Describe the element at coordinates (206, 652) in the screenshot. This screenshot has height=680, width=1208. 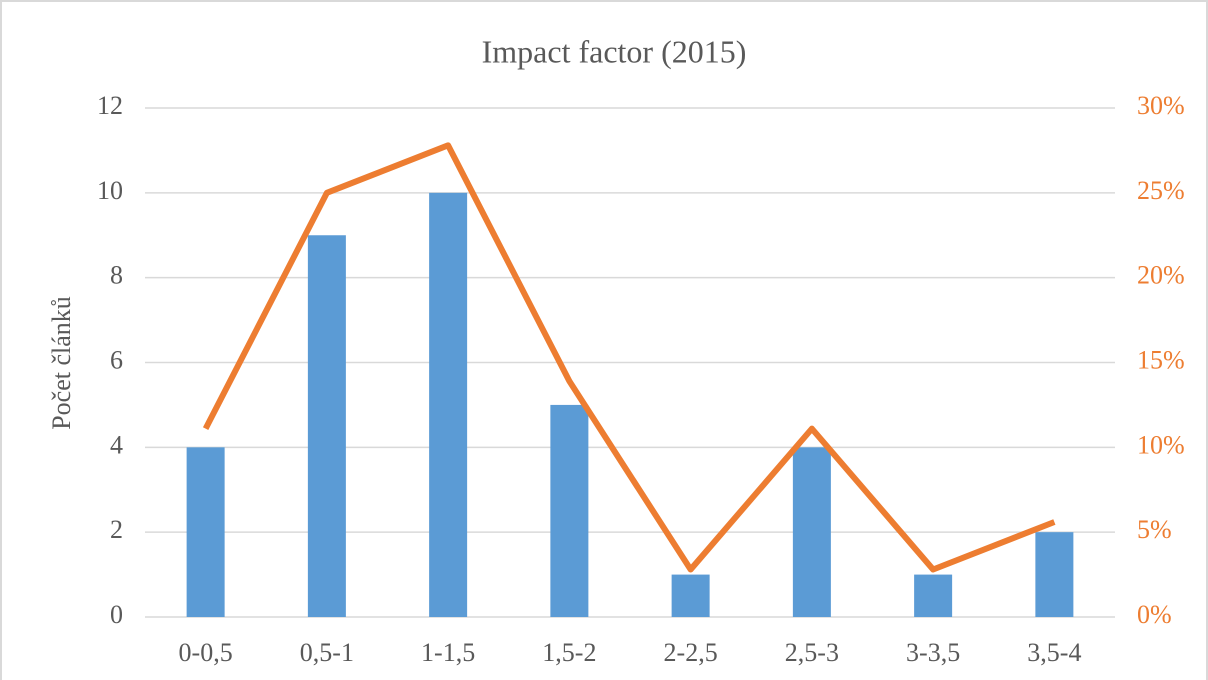
I see `x-tick-label: 0-0,5` at that location.